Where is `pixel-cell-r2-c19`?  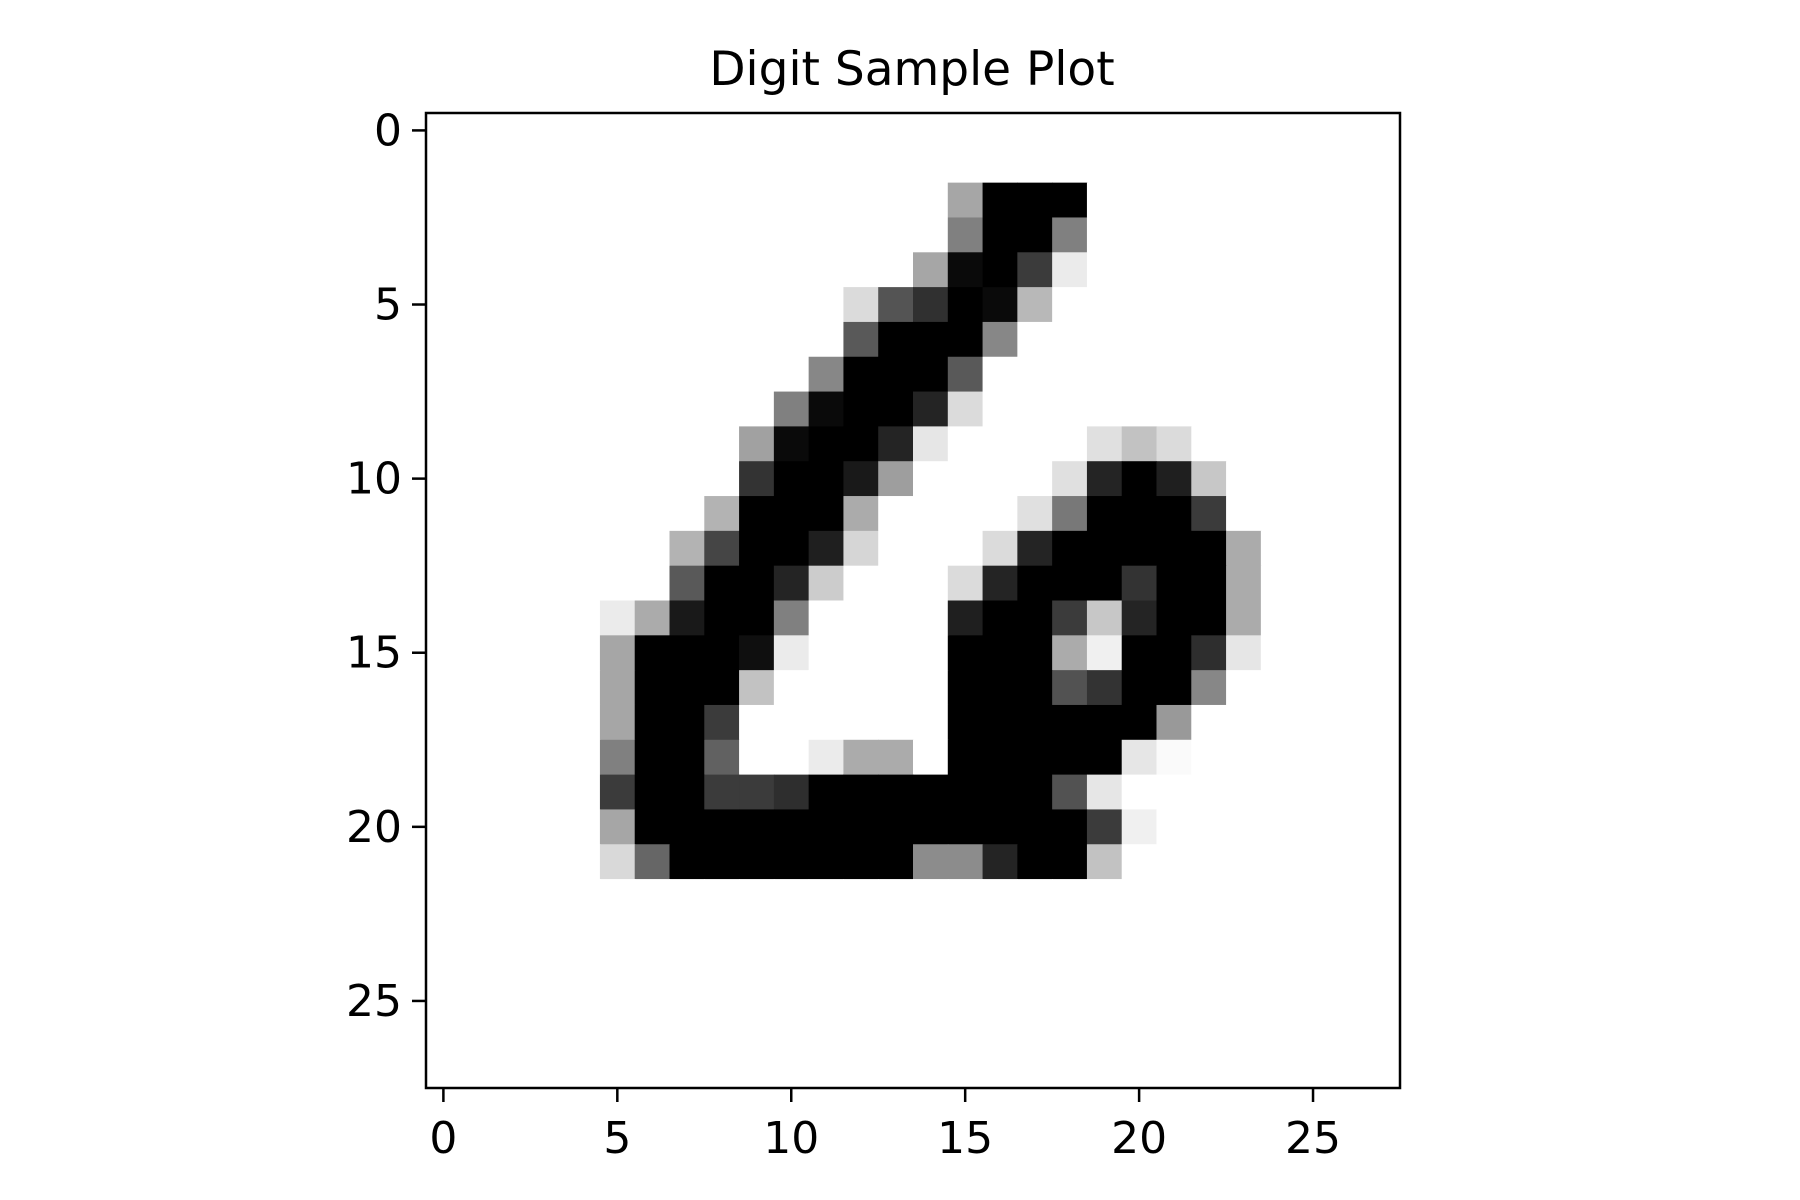 pixel-cell-r2-c19 is located at coordinates (1104, 200).